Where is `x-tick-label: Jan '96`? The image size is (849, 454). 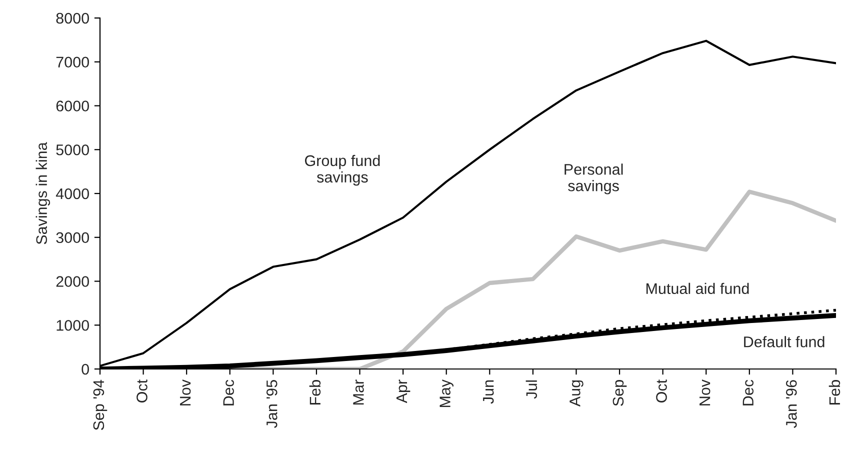
x-tick-label: Jan '96 is located at coordinates (791, 404).